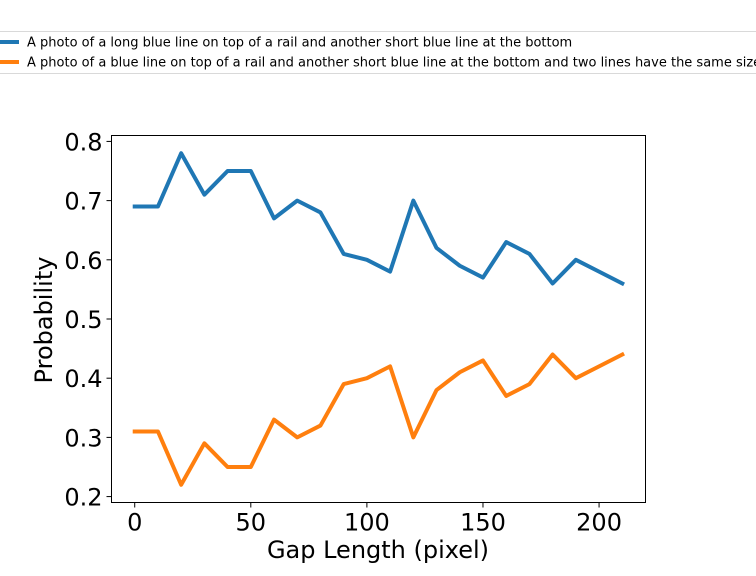 The image size is (756, 576). I want to click on x-tick-label: 0, so click(134, 523).